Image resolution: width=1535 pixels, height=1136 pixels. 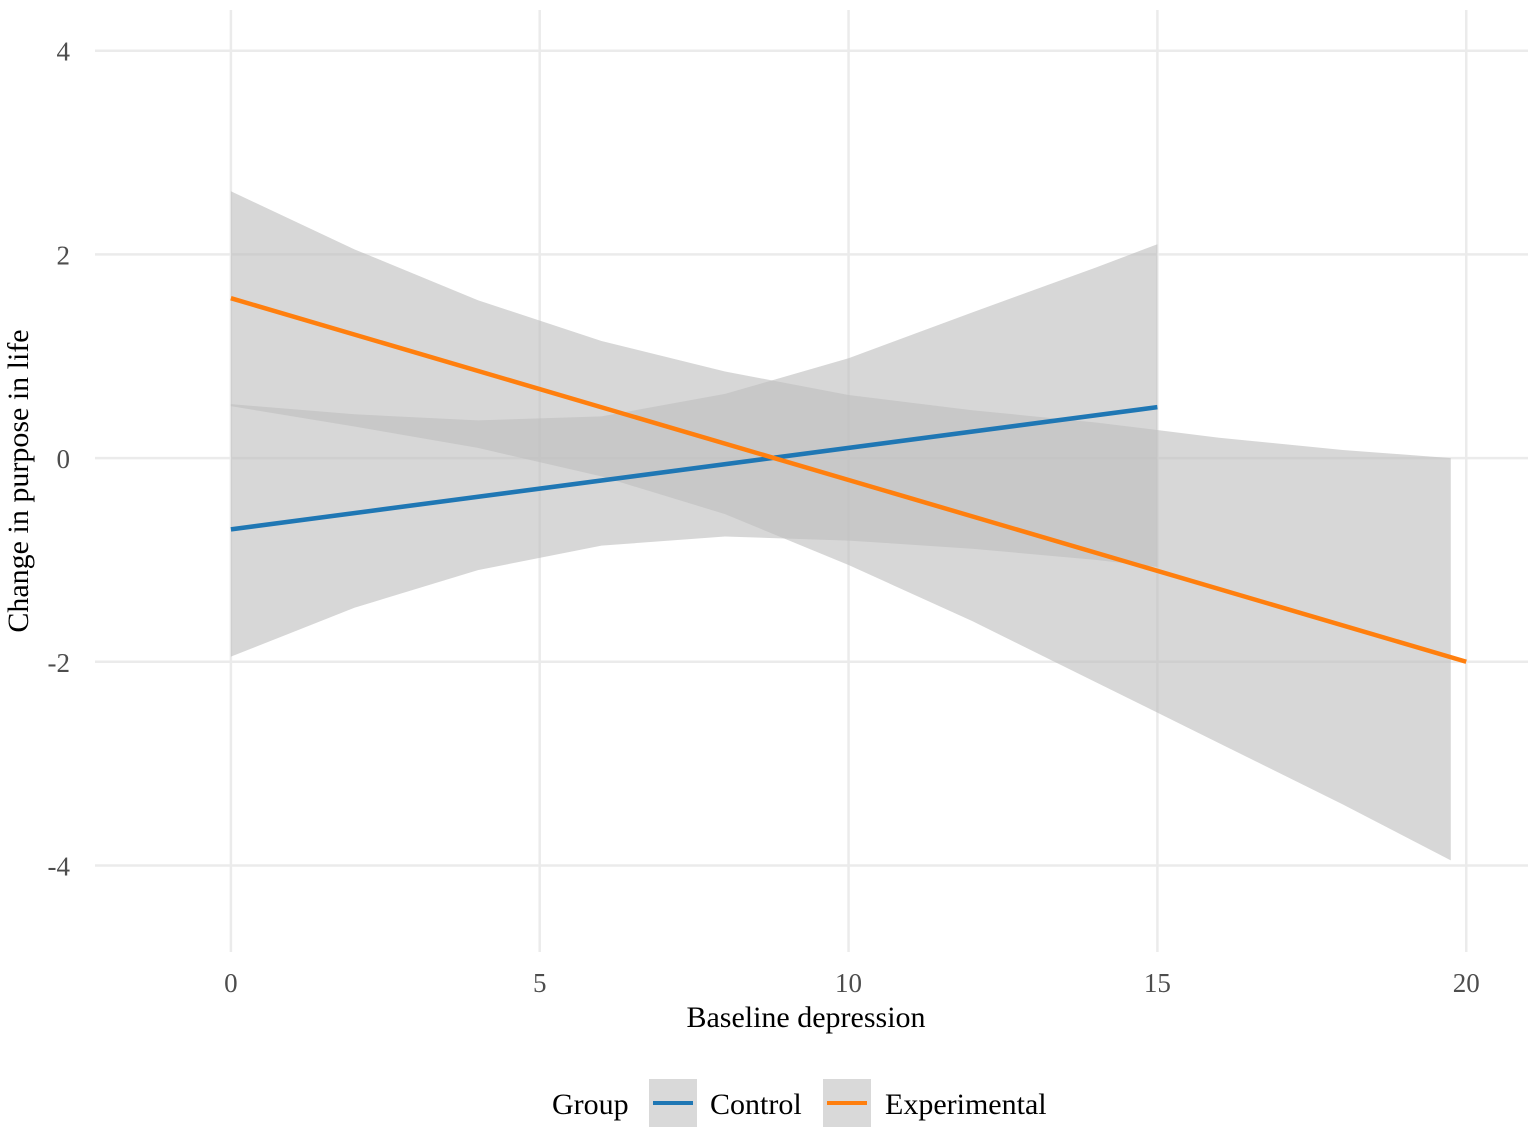 I want to click on legend: Group Control Experimental, so click(x=799, y=1103).